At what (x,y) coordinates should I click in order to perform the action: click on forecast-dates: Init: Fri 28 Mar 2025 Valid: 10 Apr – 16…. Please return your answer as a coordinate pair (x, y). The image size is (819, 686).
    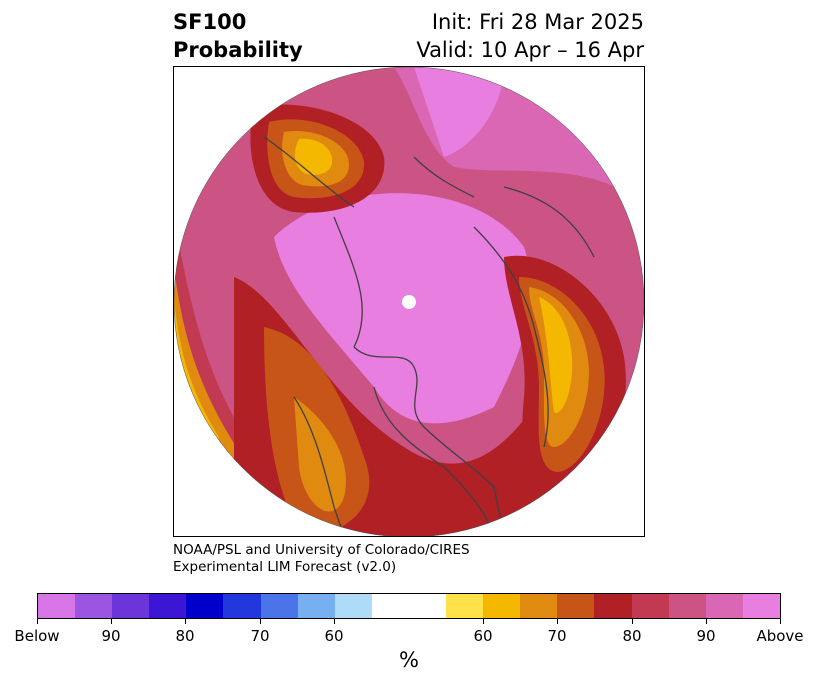
    Looking at the image, I should click on (530, 36).